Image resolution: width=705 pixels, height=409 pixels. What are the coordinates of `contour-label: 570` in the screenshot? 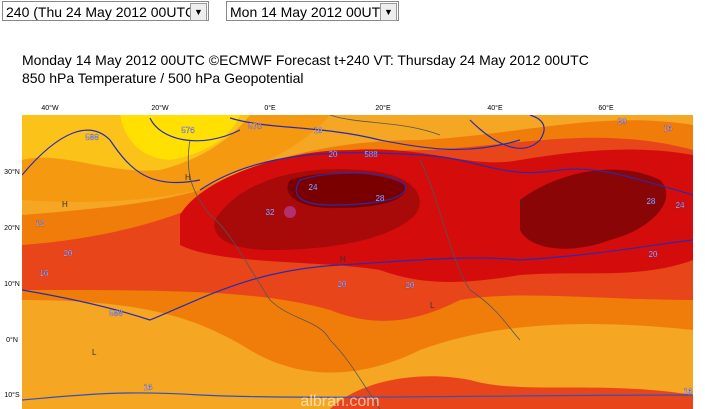 It's located at (255, 126).